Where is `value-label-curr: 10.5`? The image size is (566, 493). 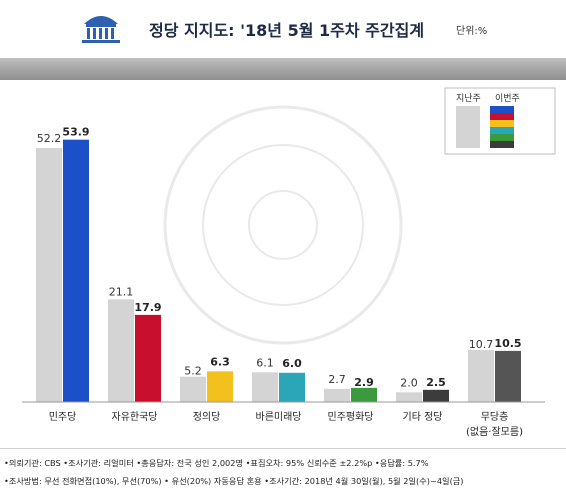
value-label-curr: 10.5 is located at coordinates (507, 343).